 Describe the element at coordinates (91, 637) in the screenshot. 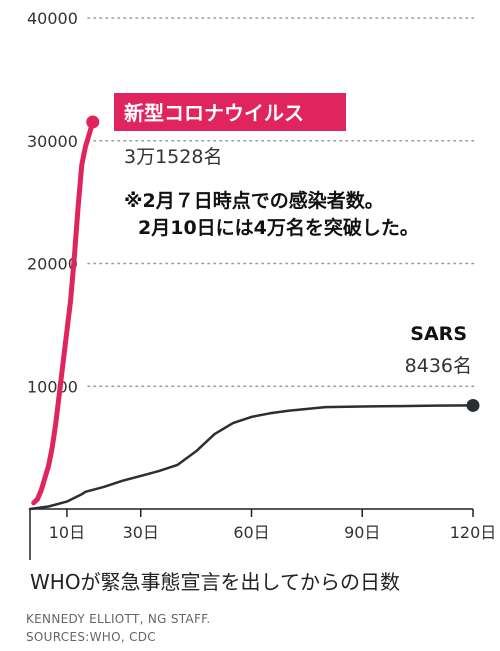

I see `credit-line-2: SOURCES:WHO, CDC` at that location.